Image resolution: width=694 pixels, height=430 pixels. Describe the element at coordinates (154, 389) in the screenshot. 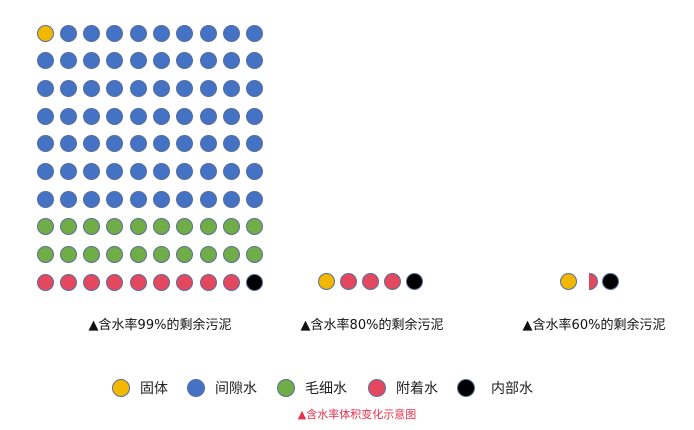

I see `legend-label: 固体` at that location.